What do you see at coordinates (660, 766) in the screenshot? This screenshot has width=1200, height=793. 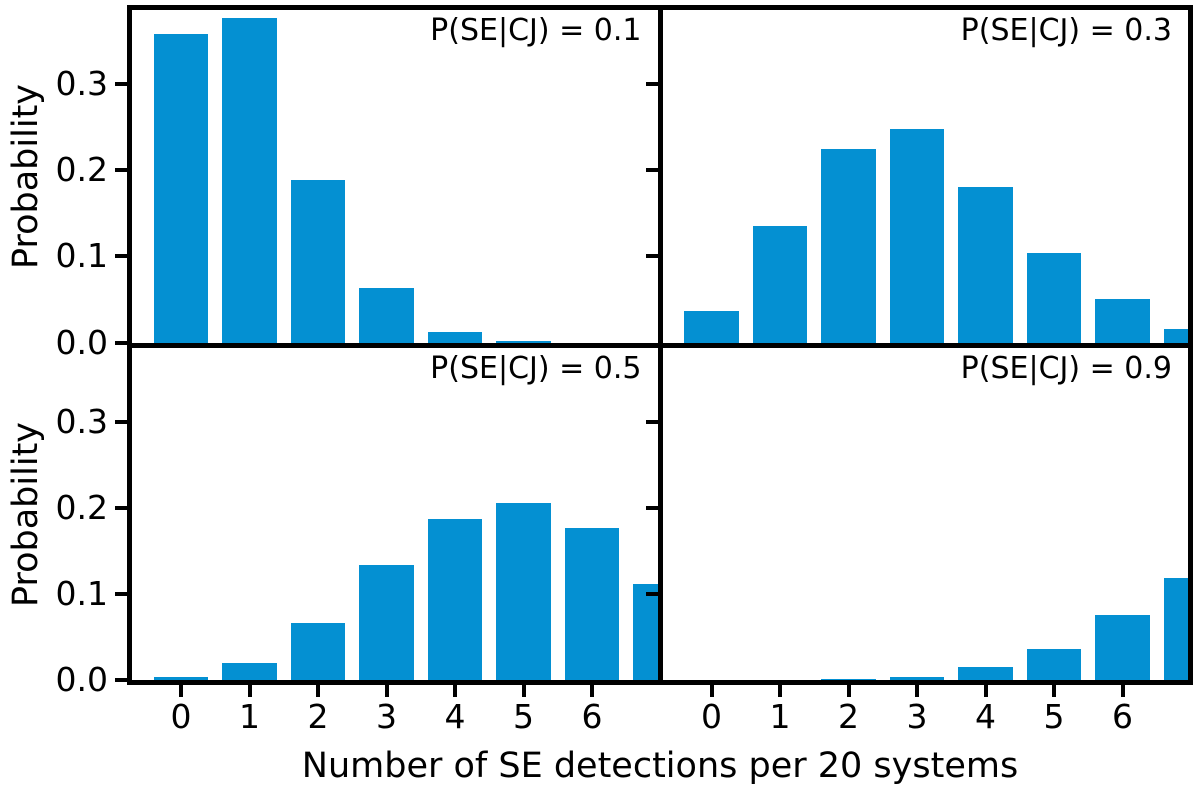 I see `x-axis-label: Number of SE detections per 20 systems` at bounding box center [660, 766].